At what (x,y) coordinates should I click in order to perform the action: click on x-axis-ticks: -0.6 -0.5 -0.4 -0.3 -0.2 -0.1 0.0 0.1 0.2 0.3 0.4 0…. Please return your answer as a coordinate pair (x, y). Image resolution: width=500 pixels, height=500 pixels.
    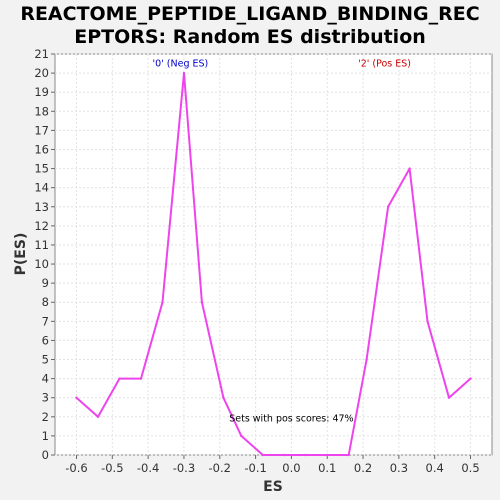
    Looking at the image, I should click on (272, 465).